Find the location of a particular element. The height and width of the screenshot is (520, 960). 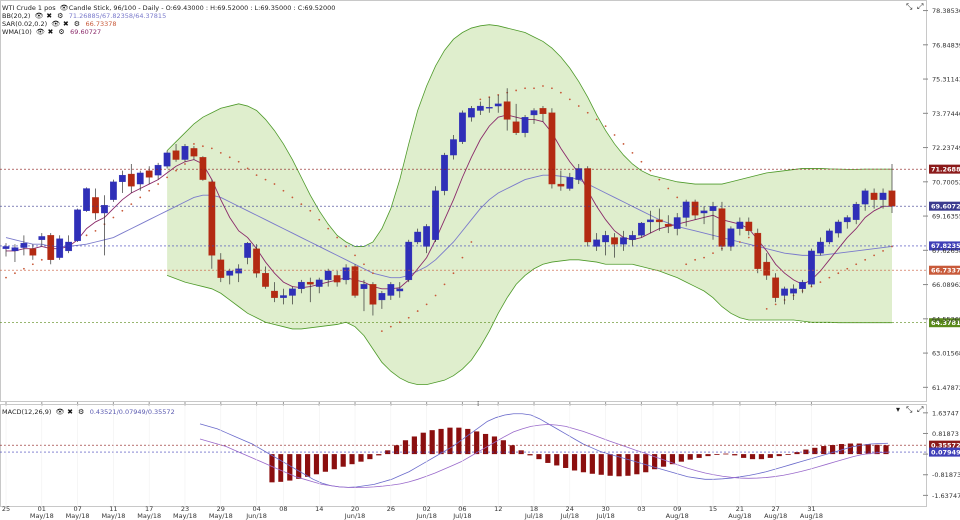

price-level-tag-text: 67.82358 is located at coordinates (945, 246).